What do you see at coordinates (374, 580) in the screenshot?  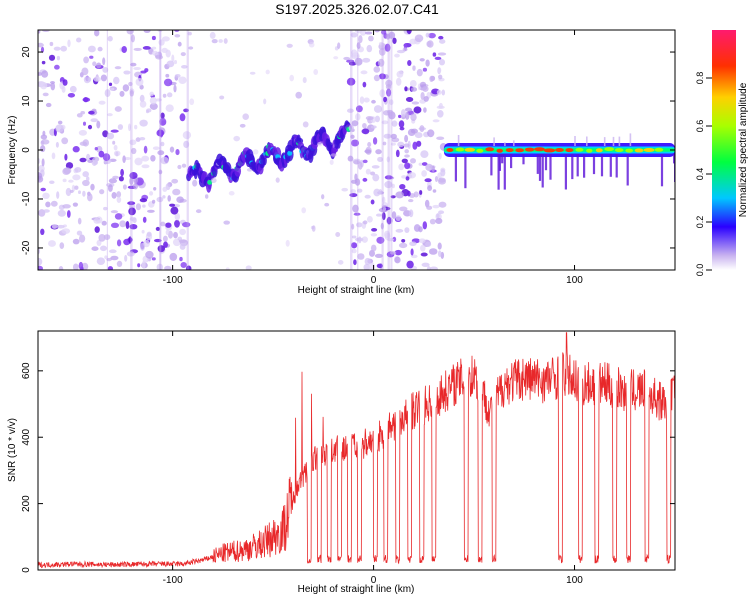 I see `snr-xtick-label: 0` at bounding box center [374, 580].